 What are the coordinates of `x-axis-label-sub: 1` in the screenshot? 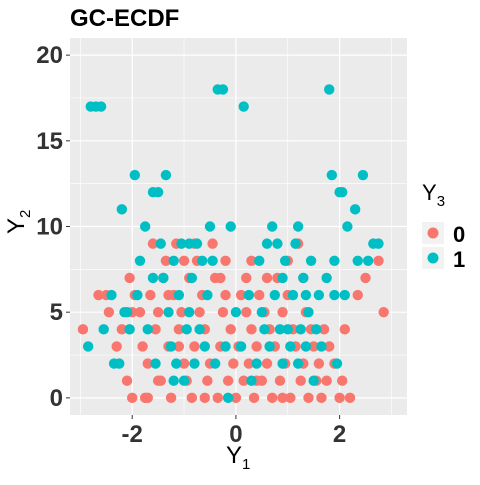 It's located at (246, 464).